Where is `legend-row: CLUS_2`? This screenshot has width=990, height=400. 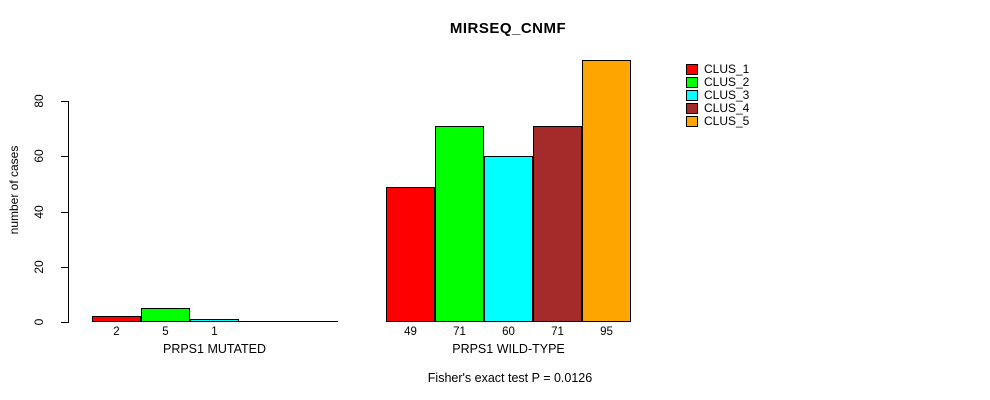
legend-row: CLUS_2 is located at coordinates (717, 82).